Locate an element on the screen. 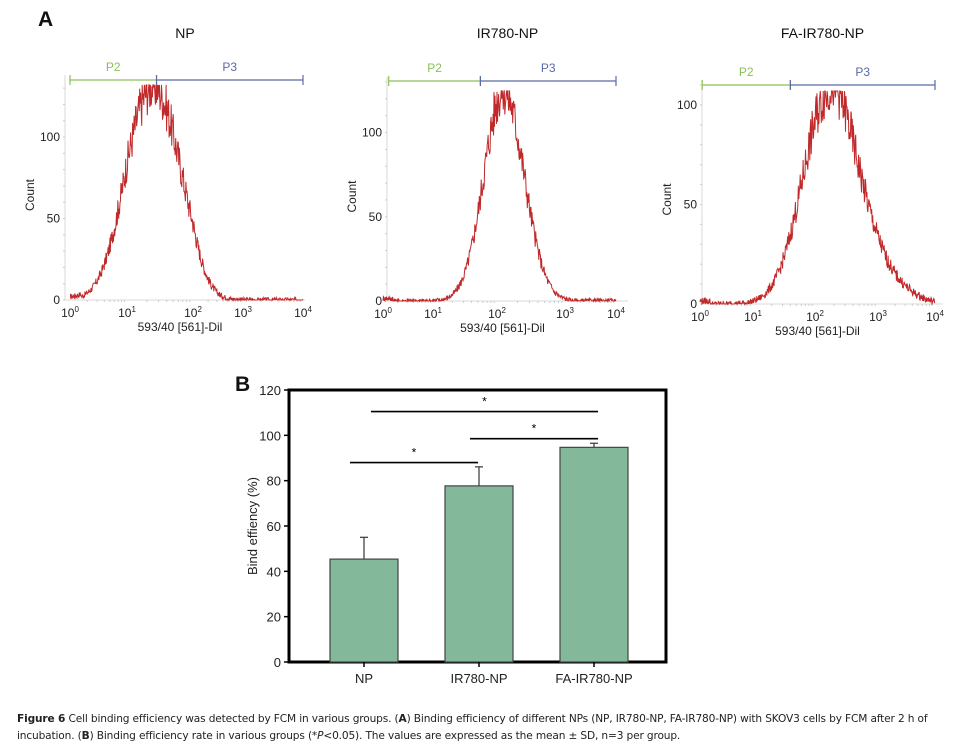 The width and height of the screenshot is (973, 753). histogram-title: IR780-NP is located at coordinates (507, 33).